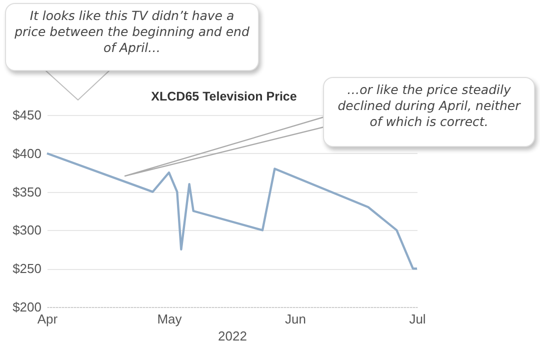 This screenshot has height=346, width=540. I want to click on y-tick-label: $400, so click(27, 153).